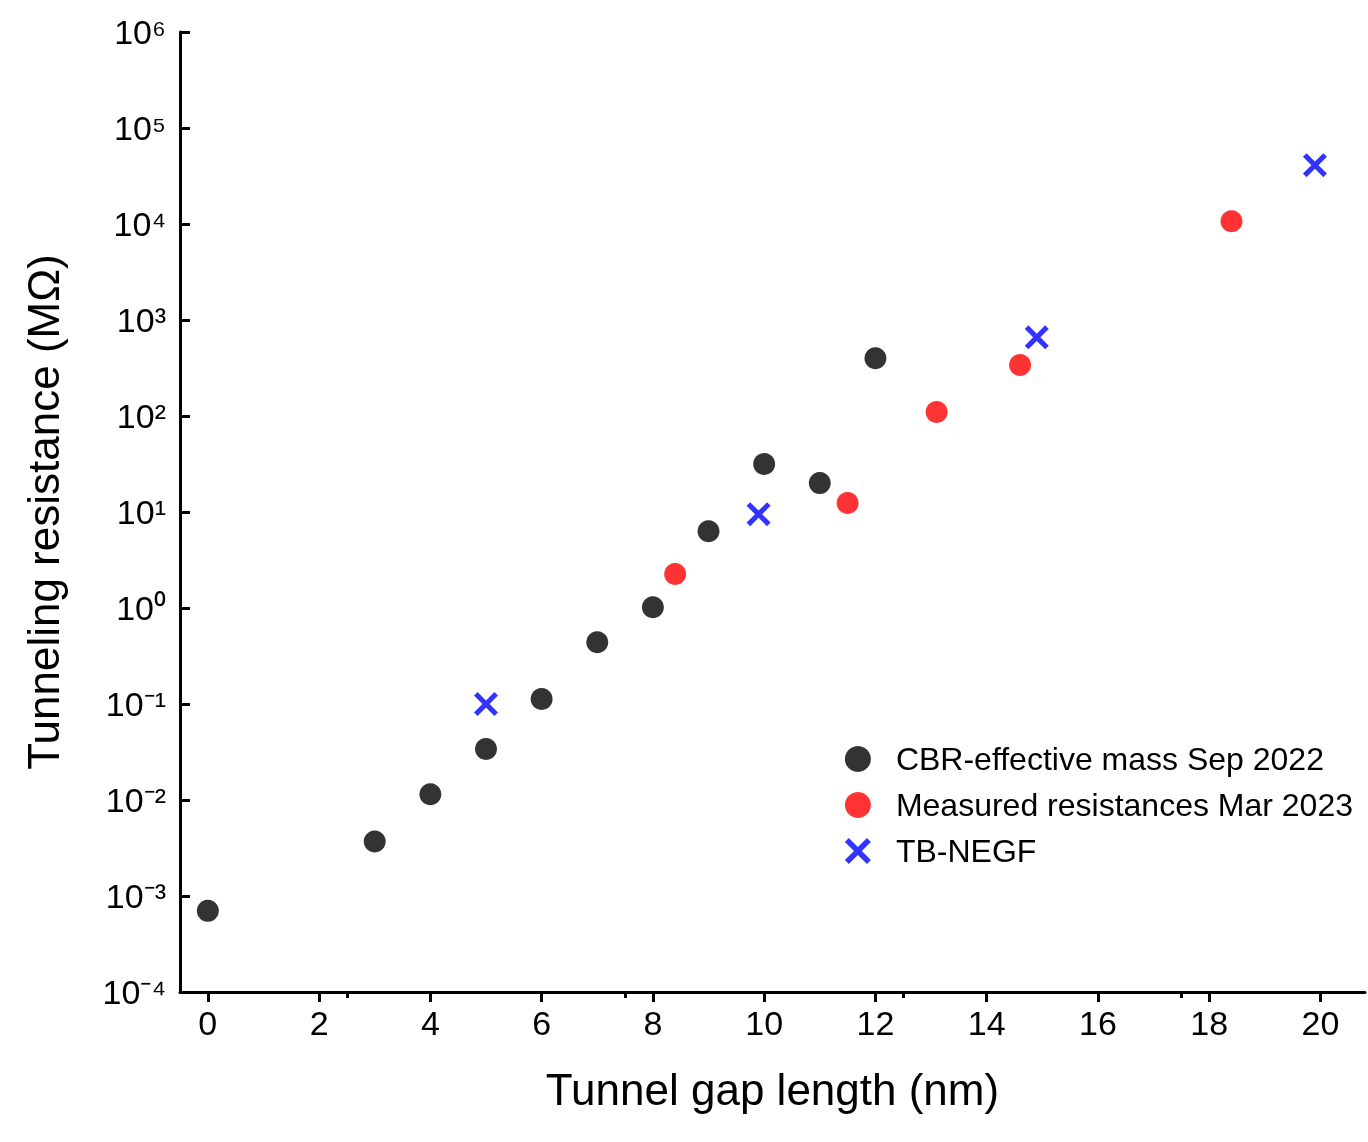 The image size is (1368, 1142). Describe the element at coordinates (134, 992) in the screenshot. I see `y-tick-label: 10⁻⁴` at that location.